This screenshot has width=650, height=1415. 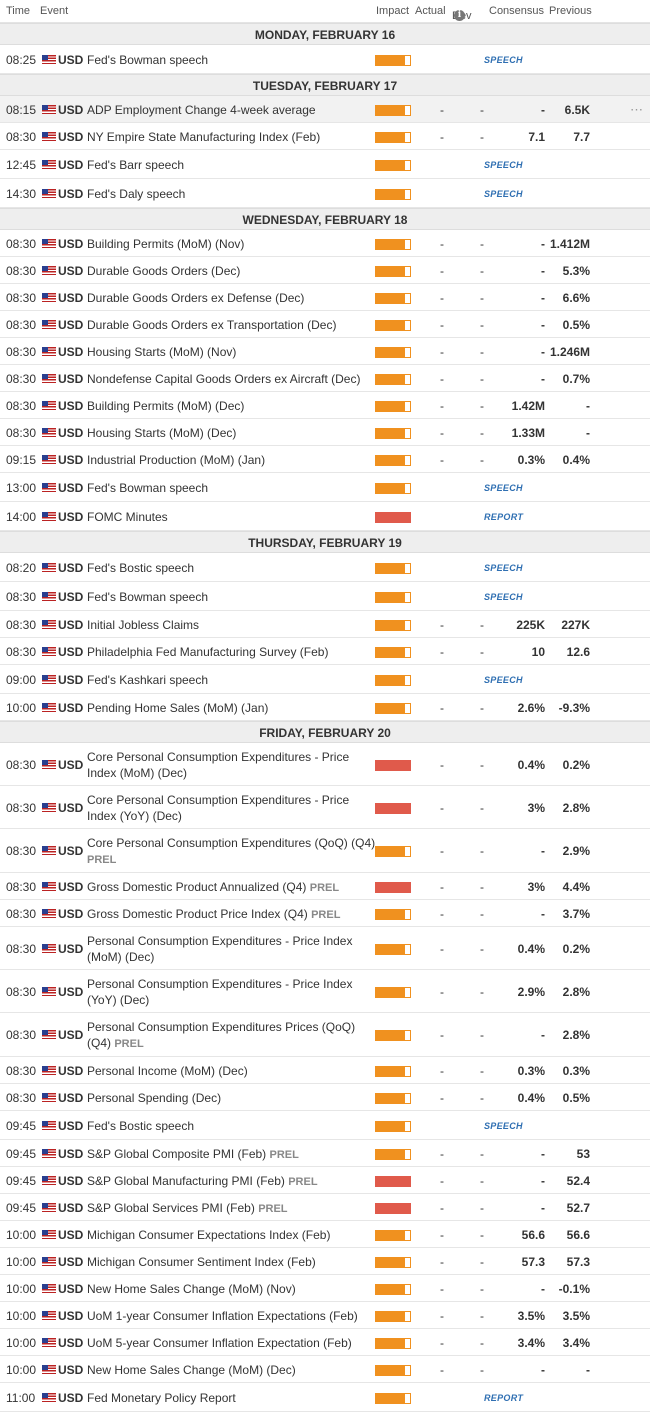 I want to click on event-name: Durable Goods Orders ex Defense (Dec), so click(x=232, y=298).